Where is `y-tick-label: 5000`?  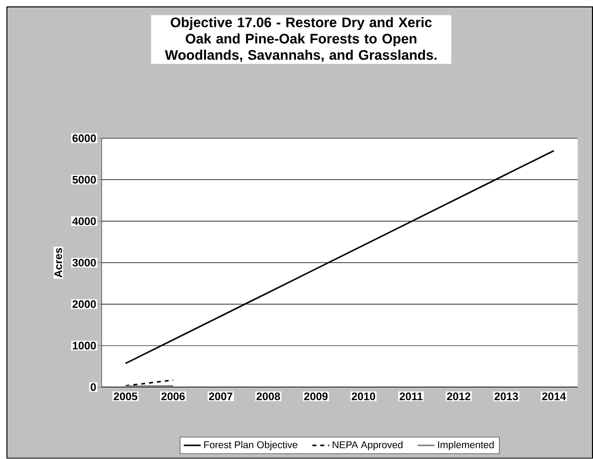
y-tick-label: 5000 is located at coordinates (84, 180).